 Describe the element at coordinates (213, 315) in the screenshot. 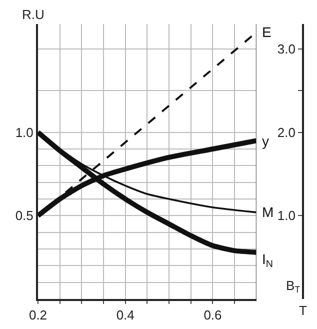

I see `x-tick-label: 0.6` at that location.